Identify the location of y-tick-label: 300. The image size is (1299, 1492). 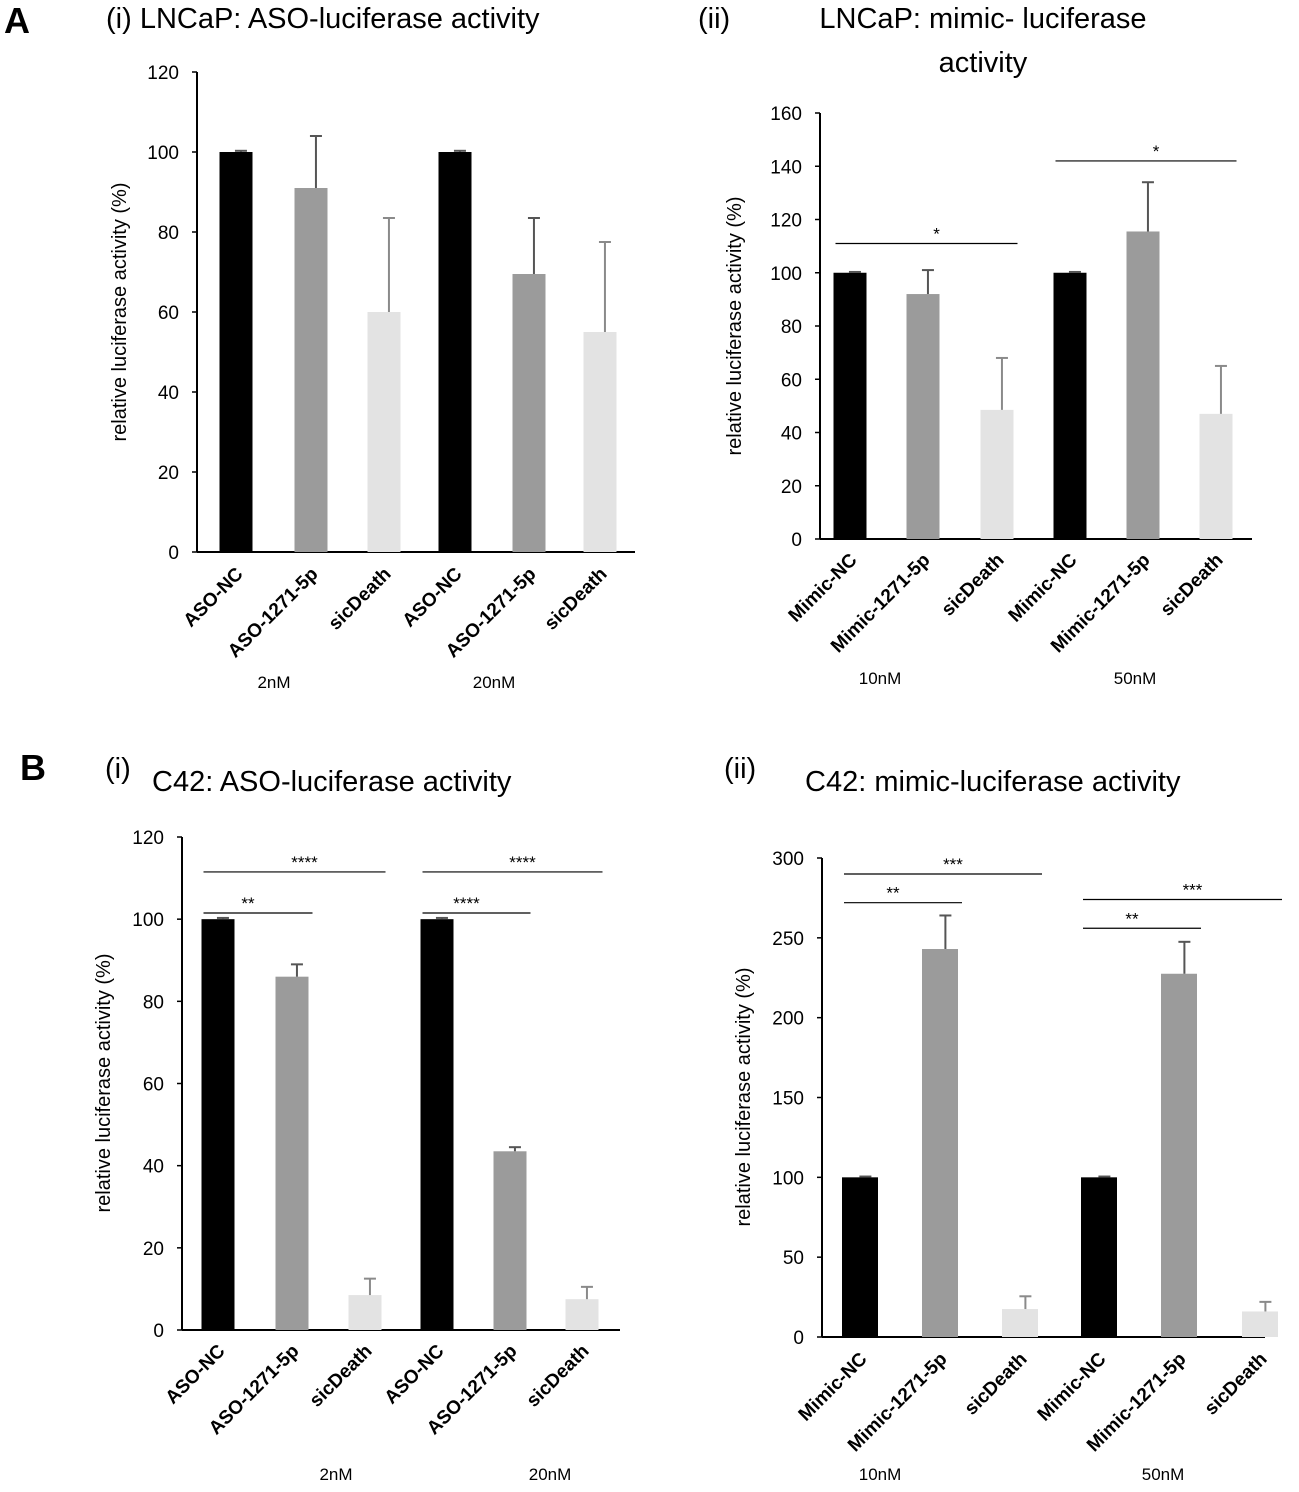
(788, 859).